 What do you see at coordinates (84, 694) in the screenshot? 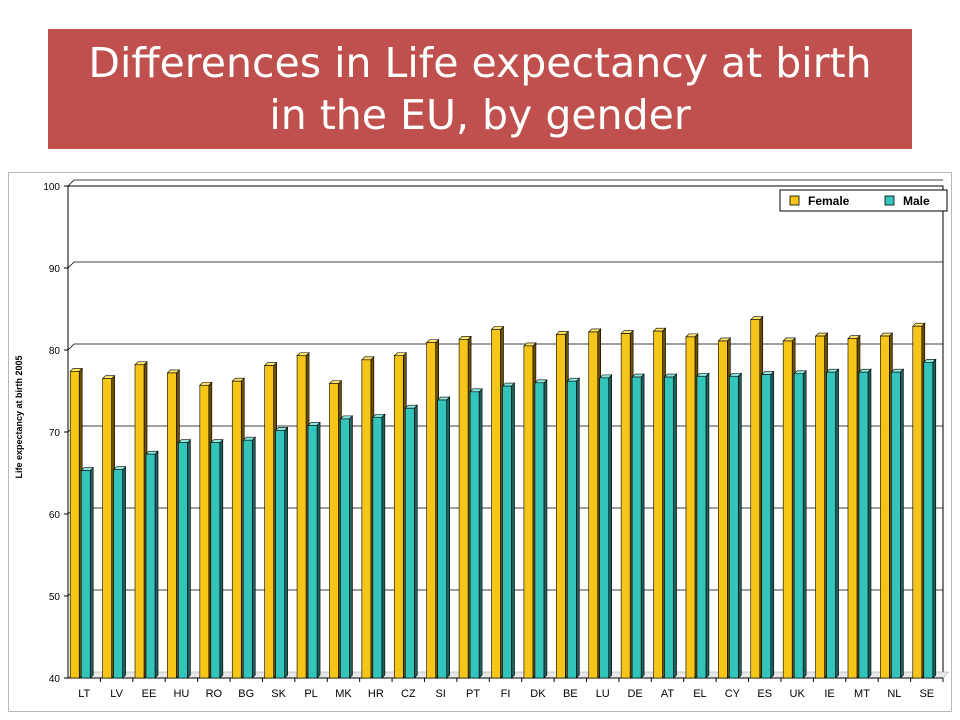
I see `x-tick-label: LT` at bounding box center [84, 694].